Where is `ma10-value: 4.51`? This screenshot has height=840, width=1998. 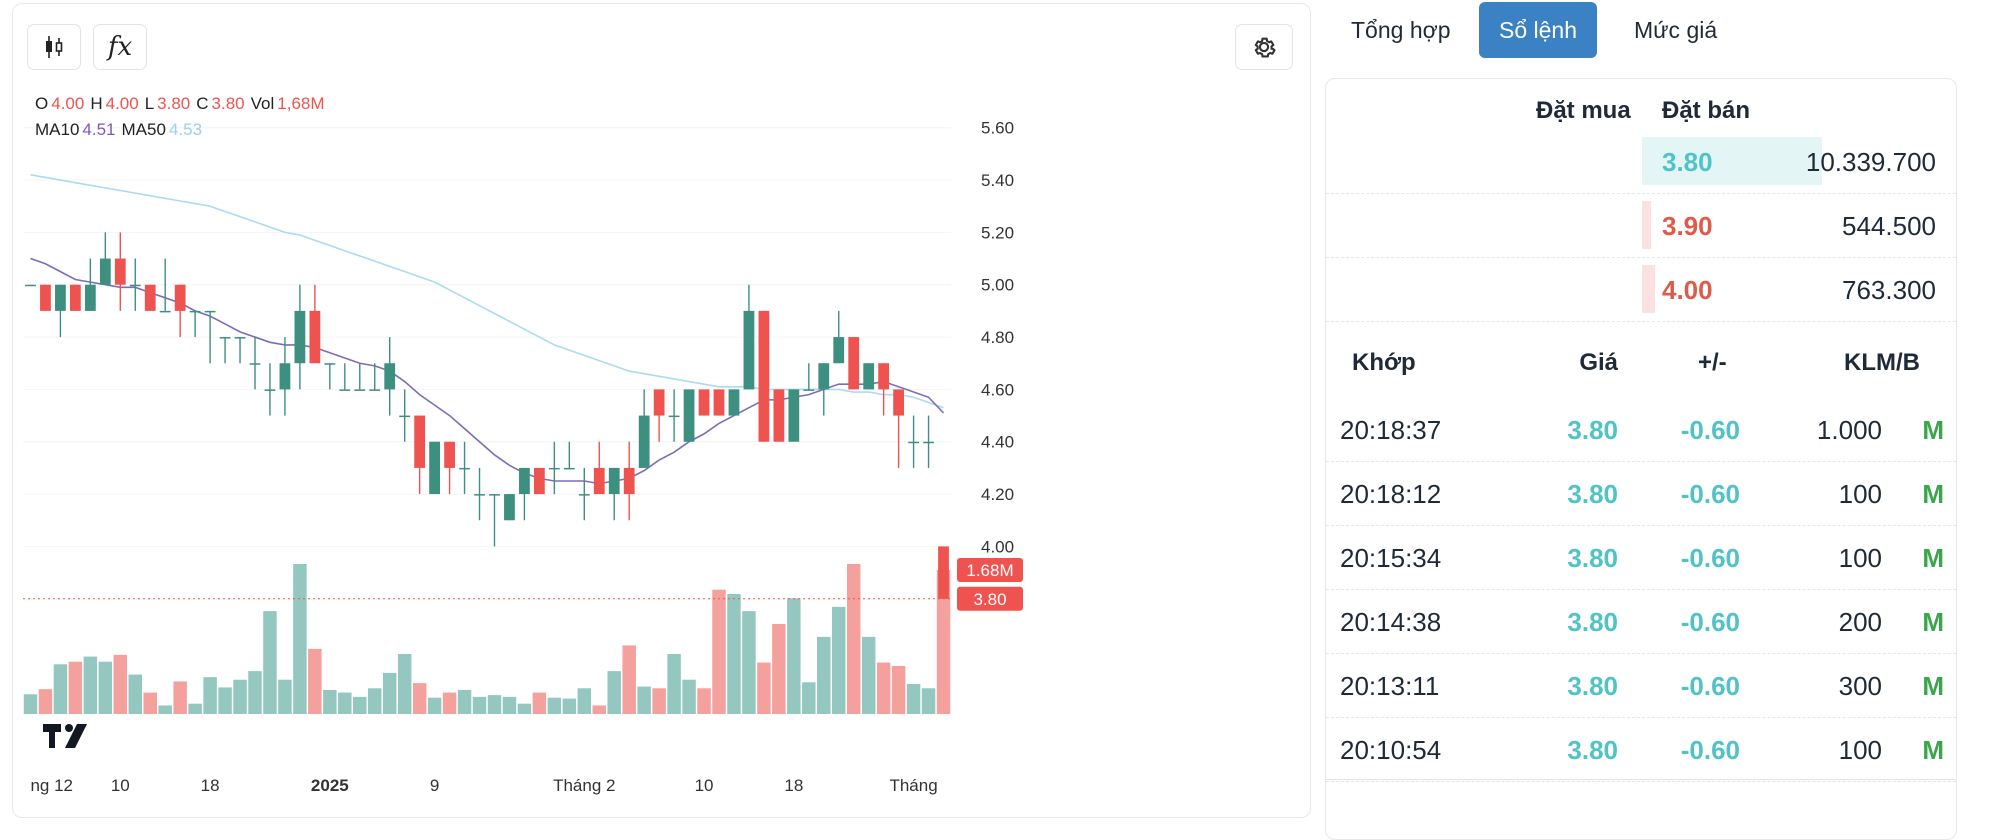 ma10-value: 4.51 is located at coordinates (99, 129).